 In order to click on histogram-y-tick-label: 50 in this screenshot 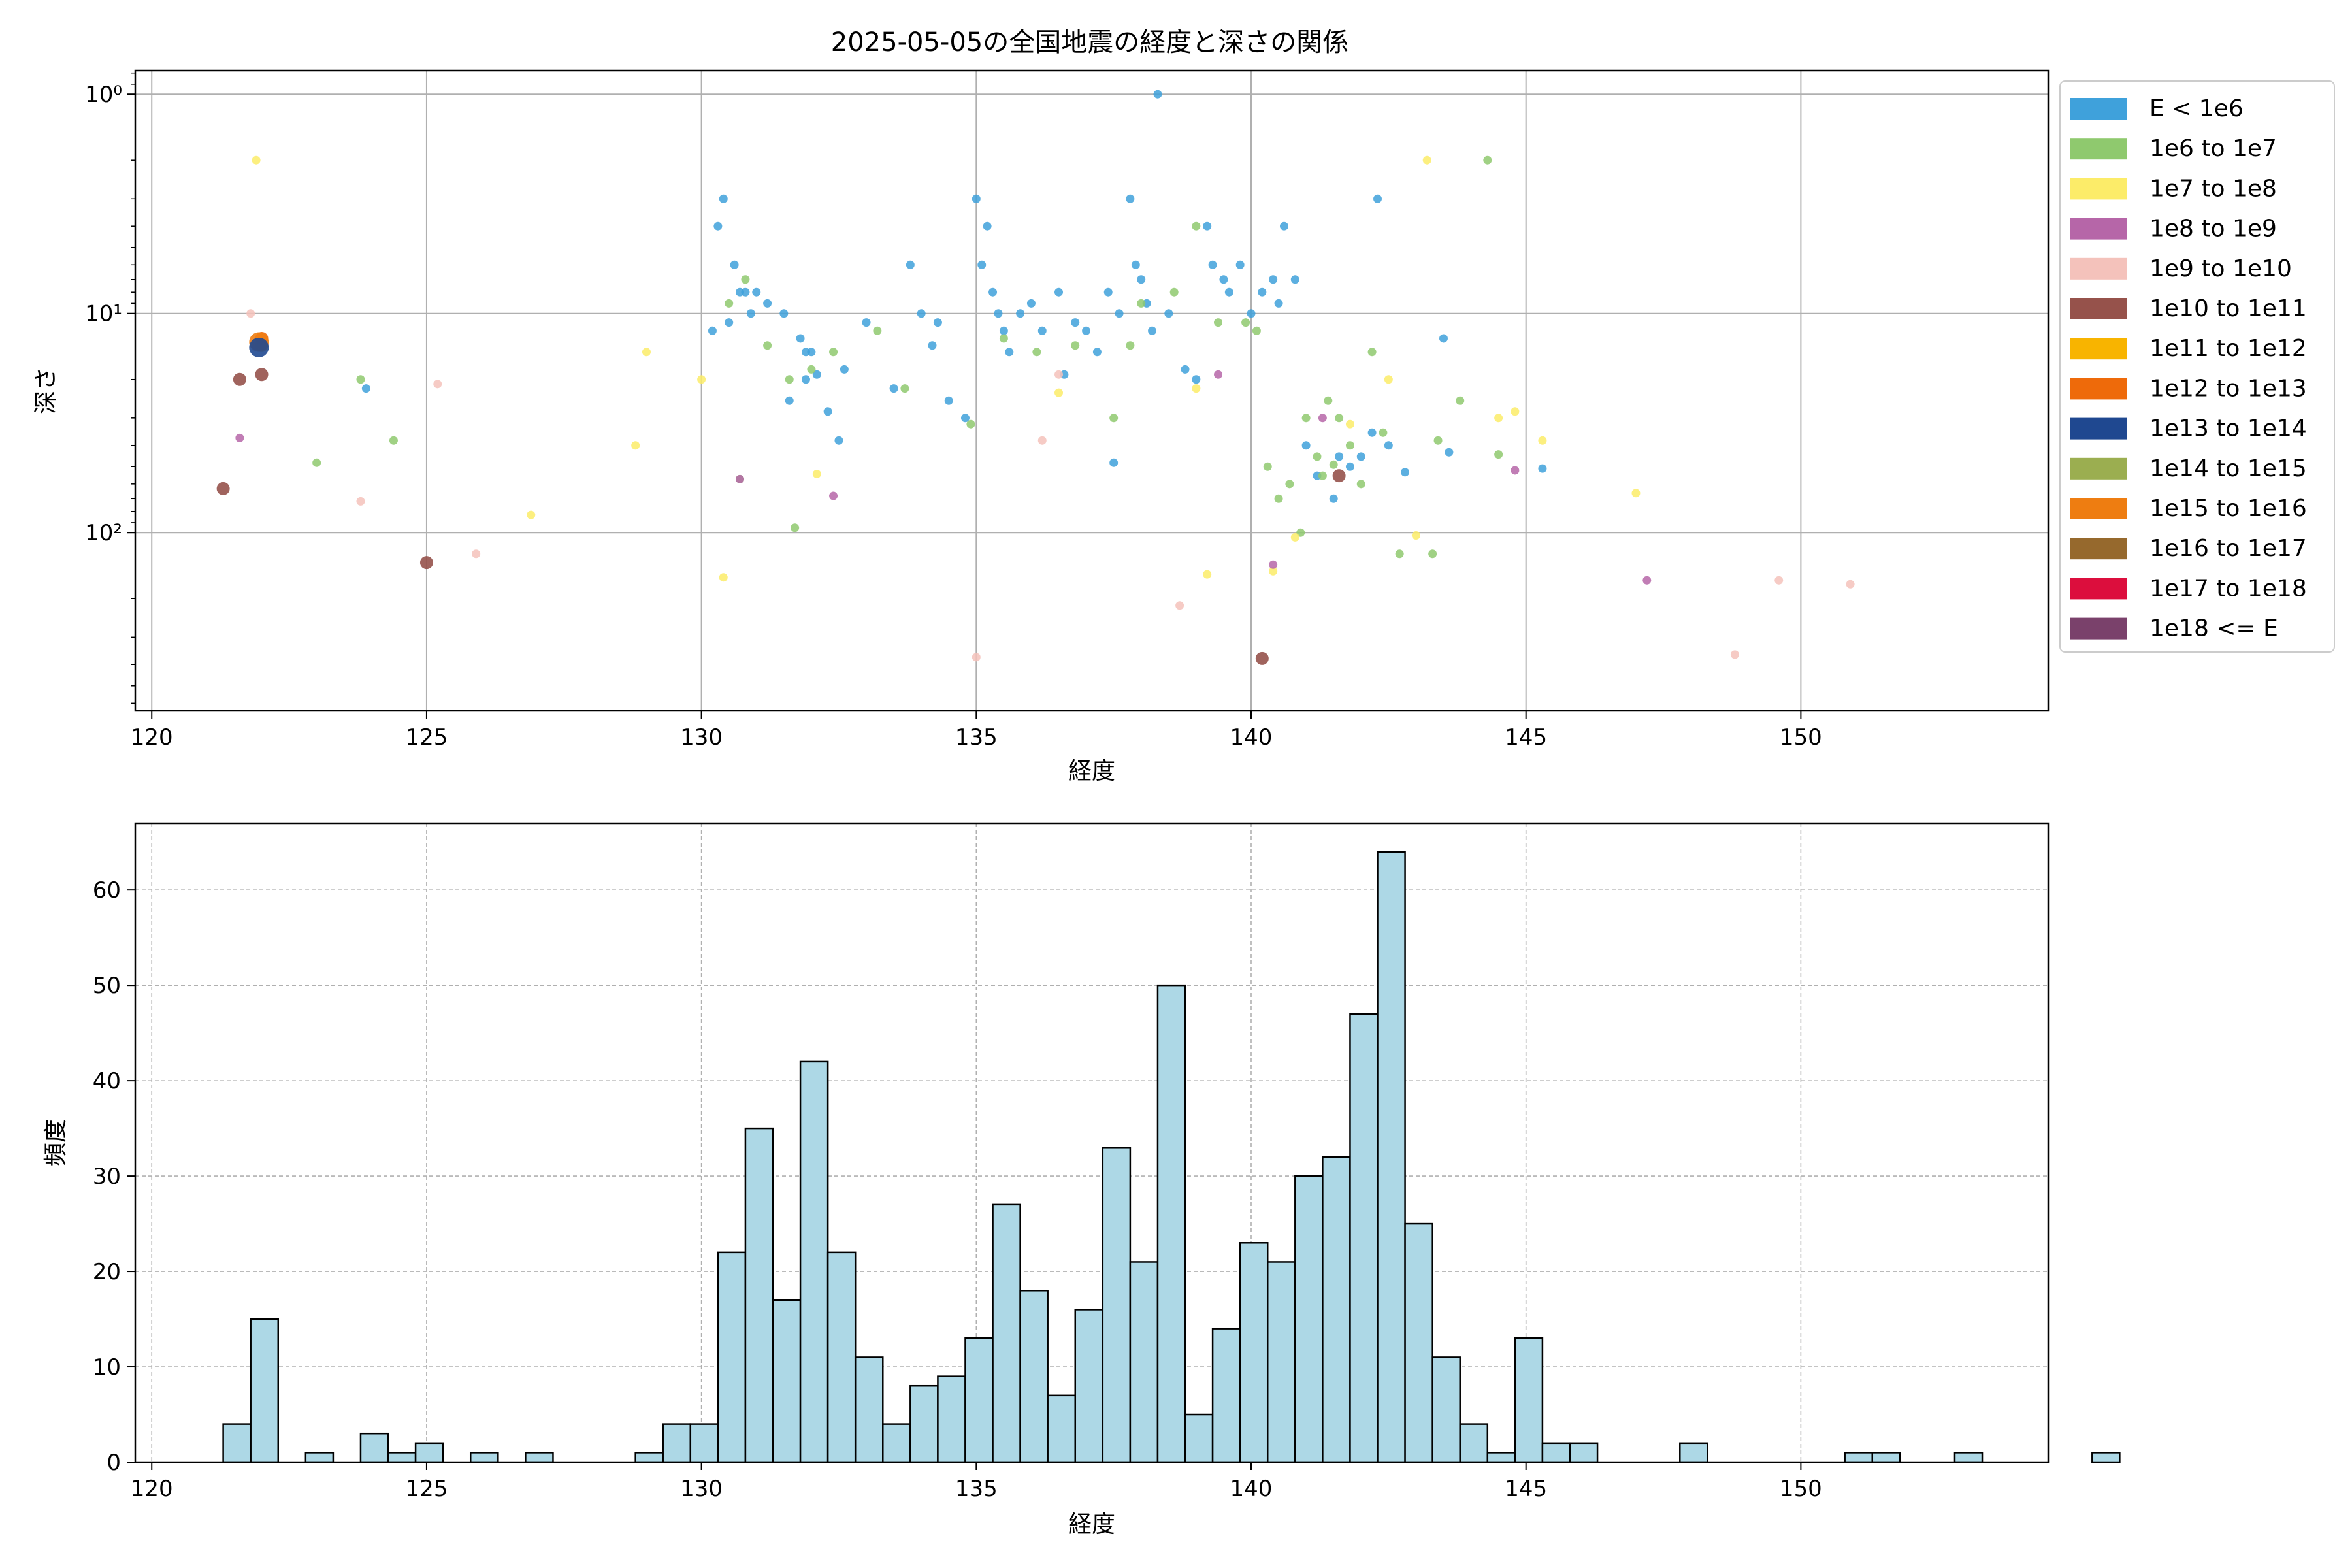, I will do `click(107, 986)`.